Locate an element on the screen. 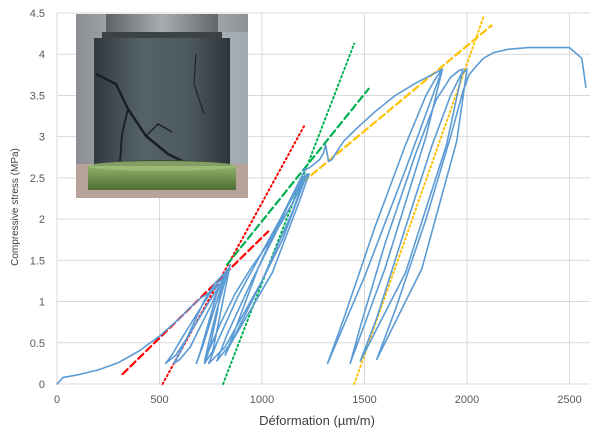  y-tick-label: 1 is located at coordinates (42, 303).